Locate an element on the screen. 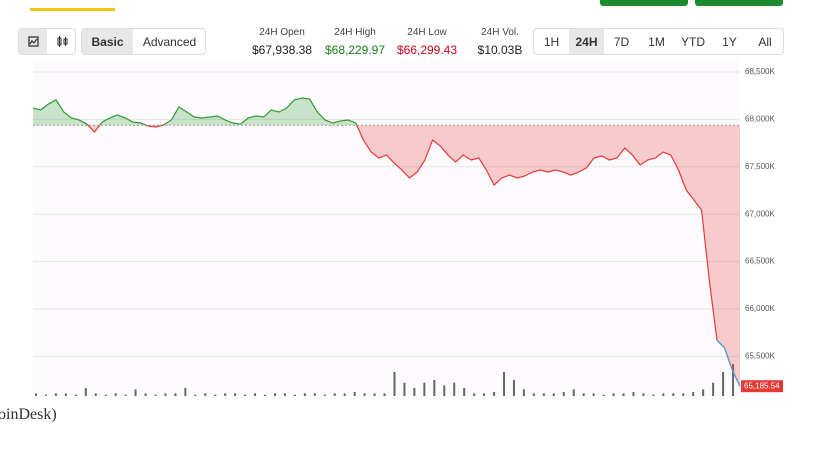 This screenshot has height=457, width=818. range-button: 1M is located at coordinates (656, 41).